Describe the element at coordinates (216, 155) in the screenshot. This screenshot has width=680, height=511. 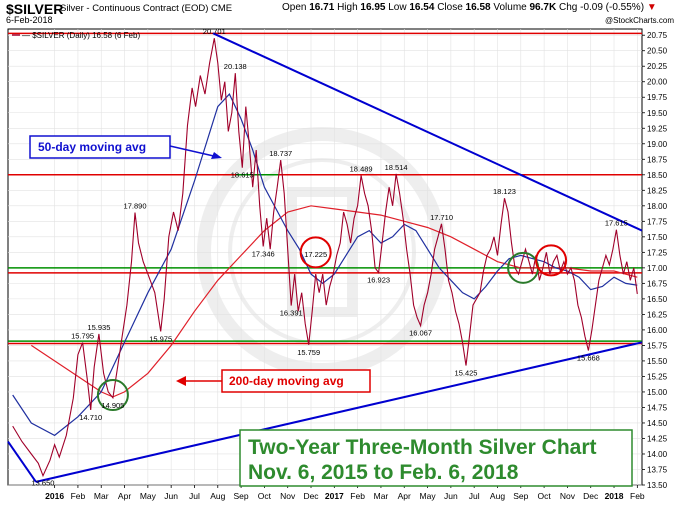
I see `arrow-right-icon` at that location.